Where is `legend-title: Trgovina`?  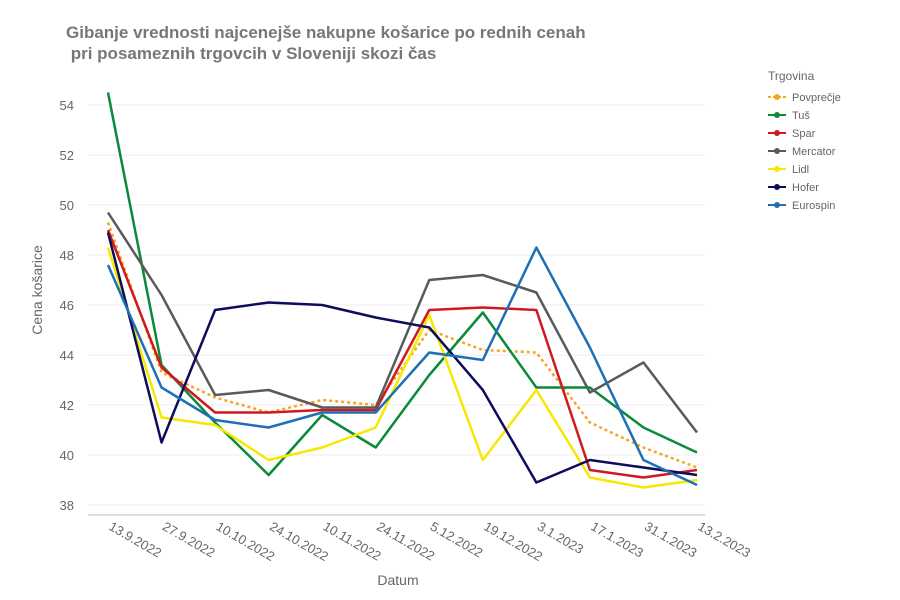 legend-title: Trgovina is located at coordinates (791, 76).